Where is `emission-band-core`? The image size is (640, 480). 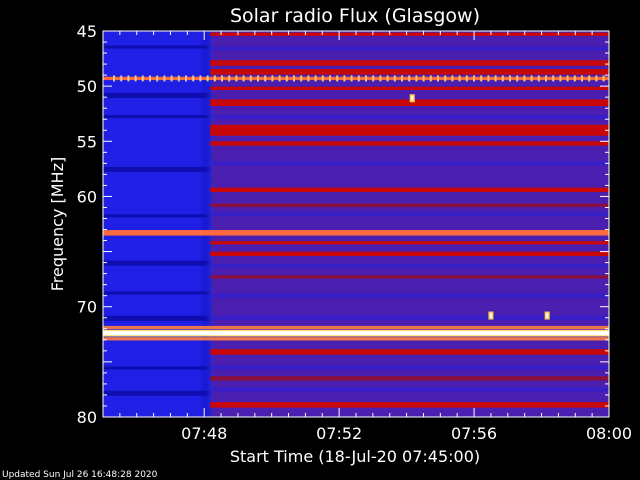 emission-band-core is located at coordinates (356, 333).